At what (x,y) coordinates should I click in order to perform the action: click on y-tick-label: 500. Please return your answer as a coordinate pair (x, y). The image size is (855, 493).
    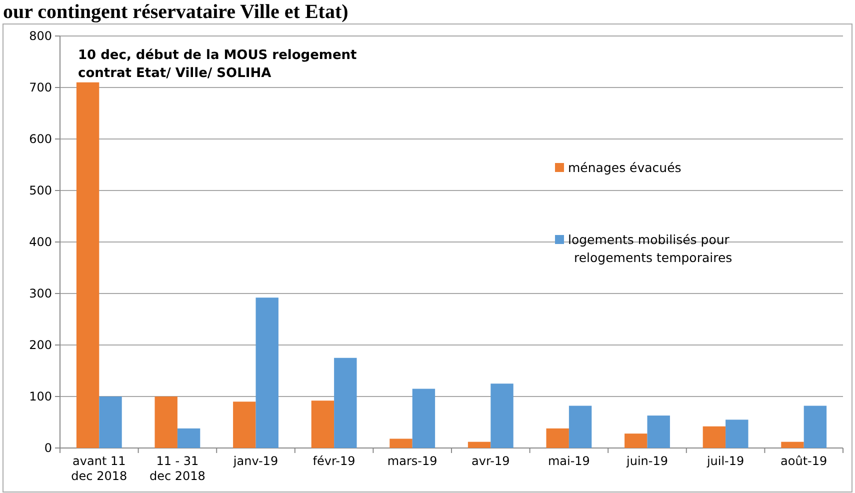
    Looking at the image, I should click on (40, 191).